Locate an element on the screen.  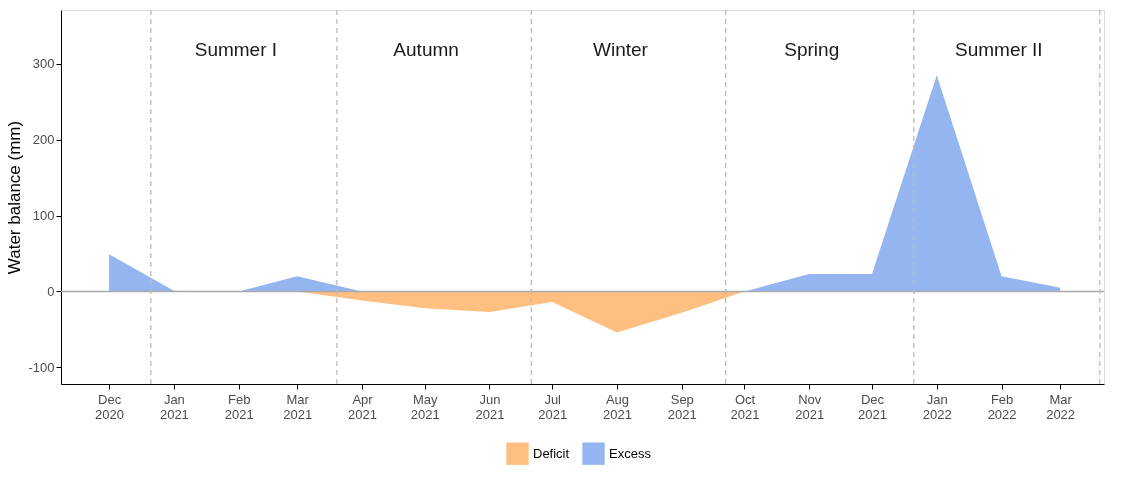
x-tick-label: Jan 2021 is located at coordinates (174, 406).